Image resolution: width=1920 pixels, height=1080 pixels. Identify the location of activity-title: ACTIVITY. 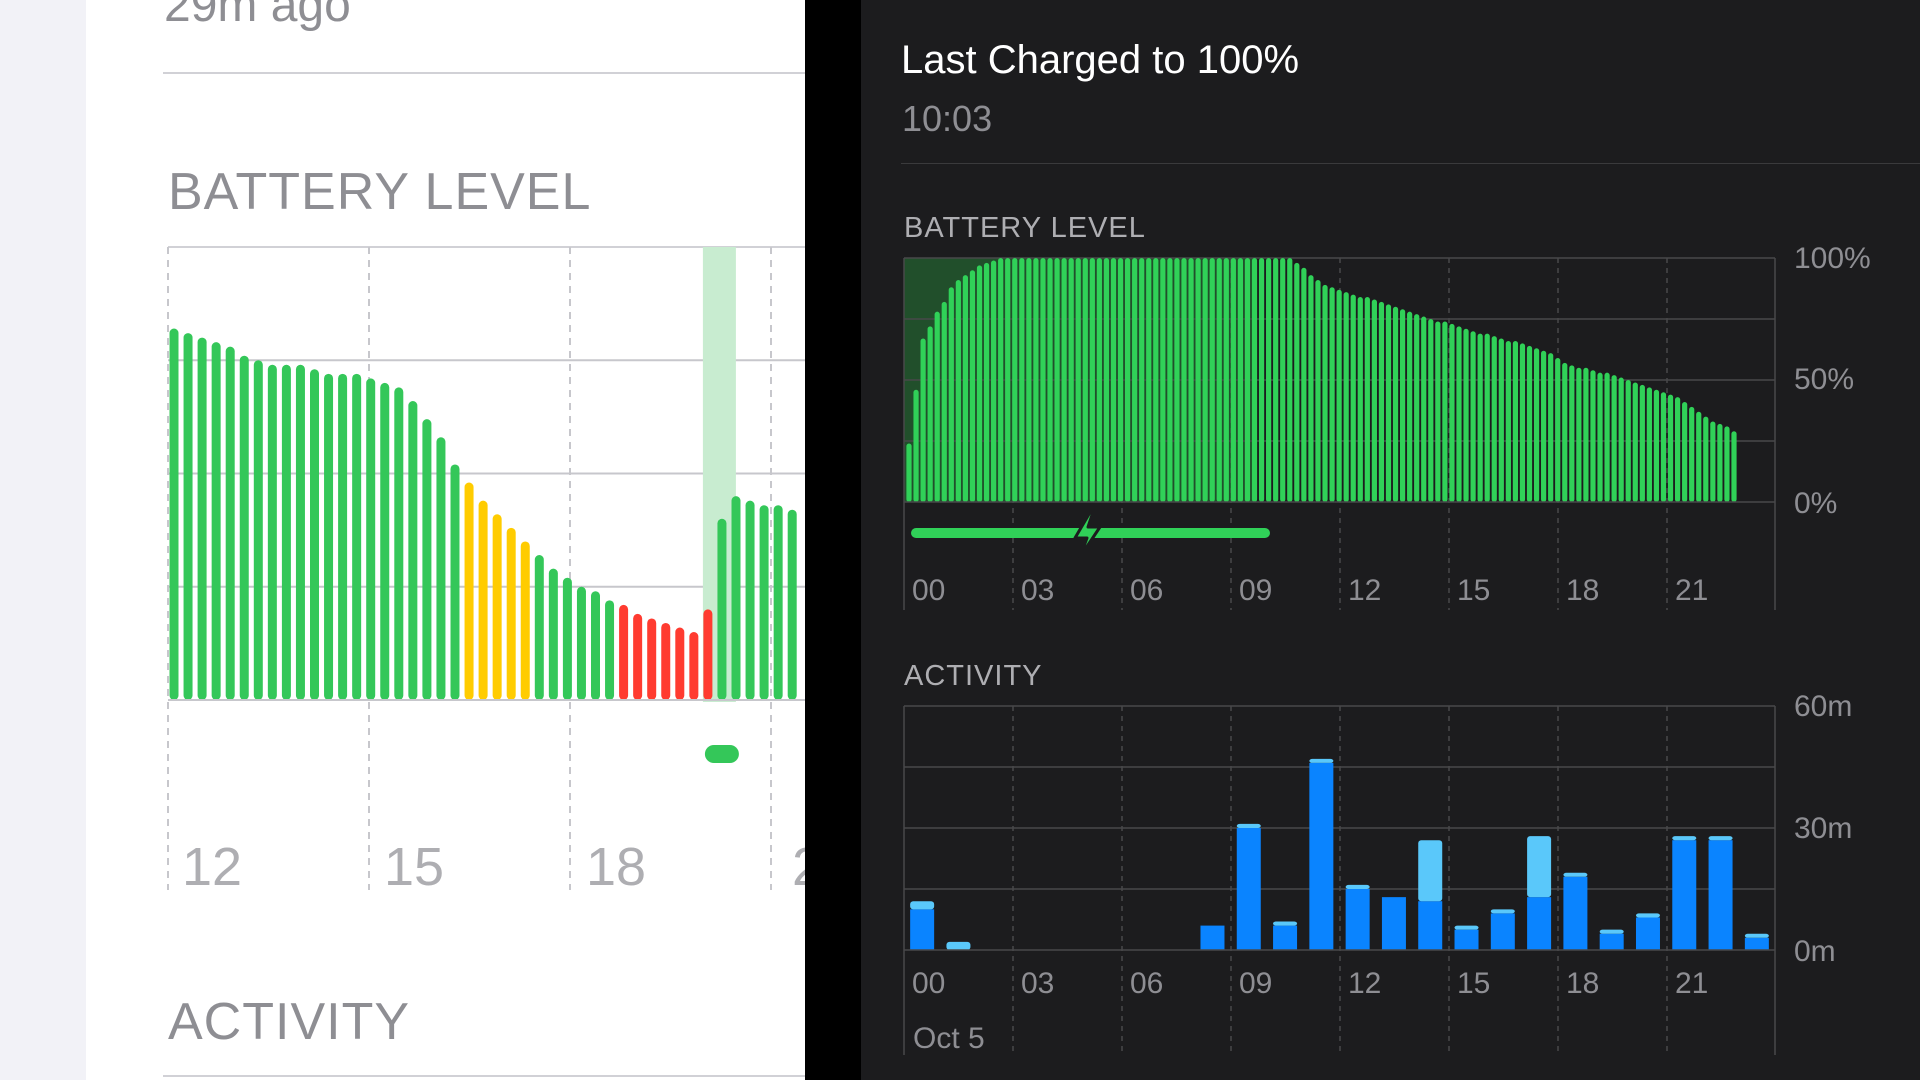
(973, 676).